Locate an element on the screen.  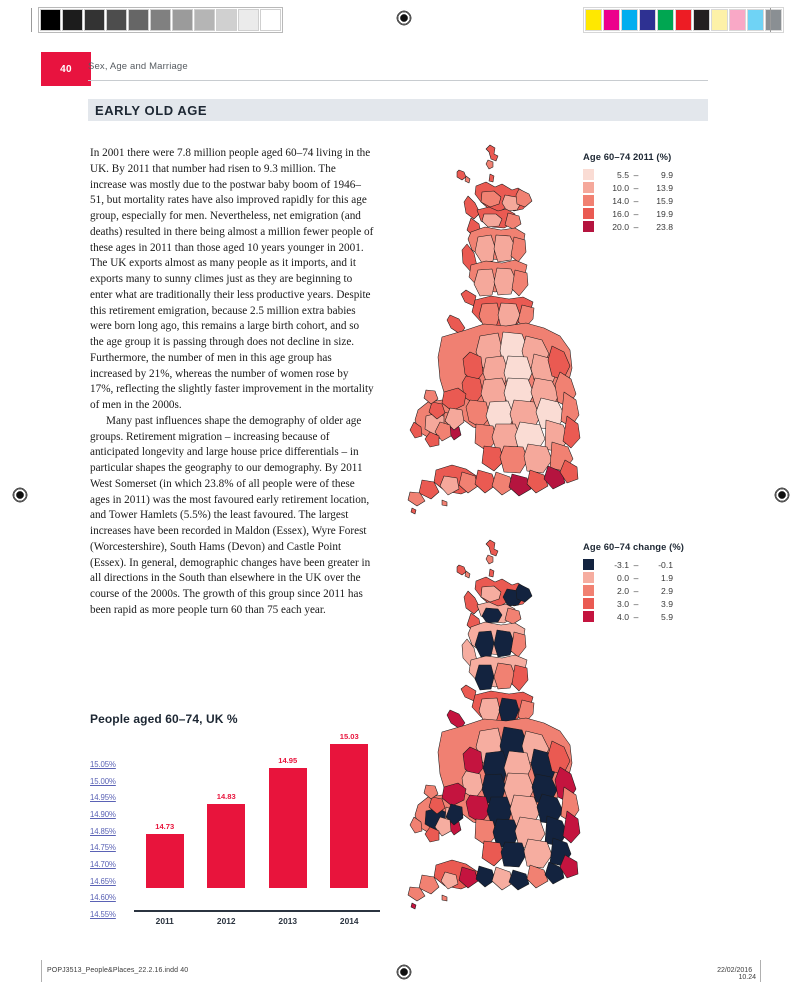
legend-range-low: 4.0 is located at coordinates (623, 616).